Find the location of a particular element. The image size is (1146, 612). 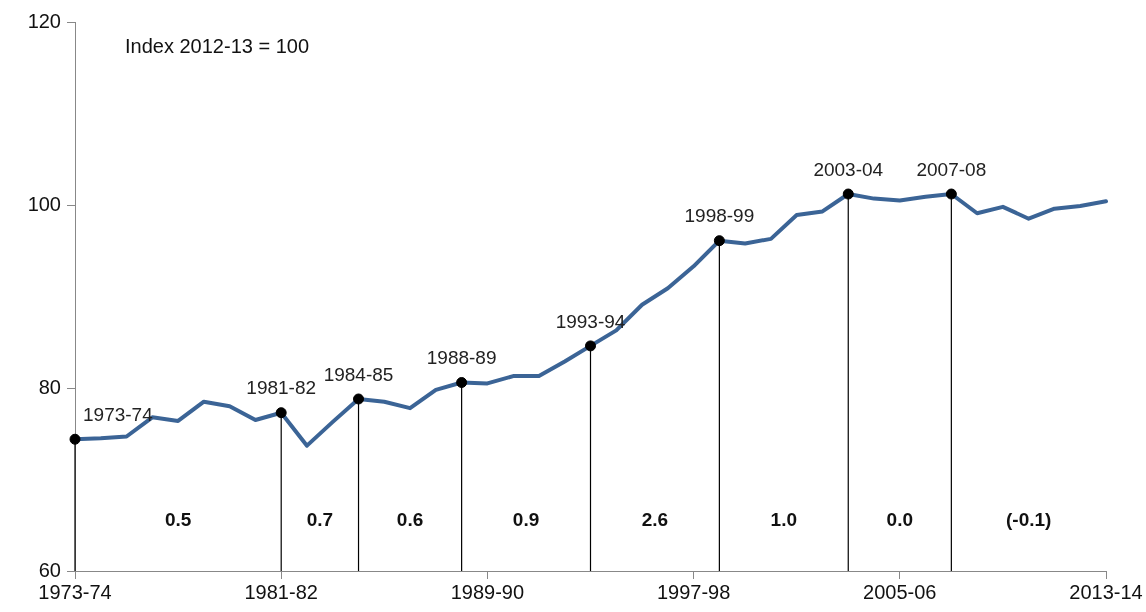

data-label: 1998-99 is located at coordinates (719, 216).